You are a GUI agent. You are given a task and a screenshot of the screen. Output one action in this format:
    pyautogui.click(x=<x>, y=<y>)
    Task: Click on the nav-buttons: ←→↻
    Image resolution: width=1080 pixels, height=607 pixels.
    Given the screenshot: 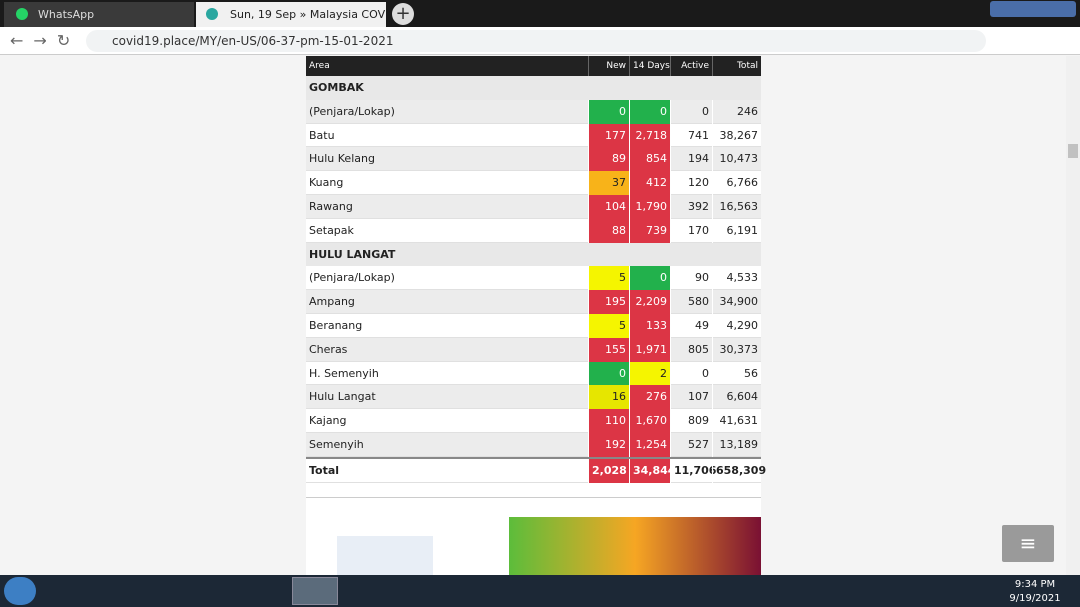 What is the action you would take?
    pyautogui.click(x=45, y=40)
    